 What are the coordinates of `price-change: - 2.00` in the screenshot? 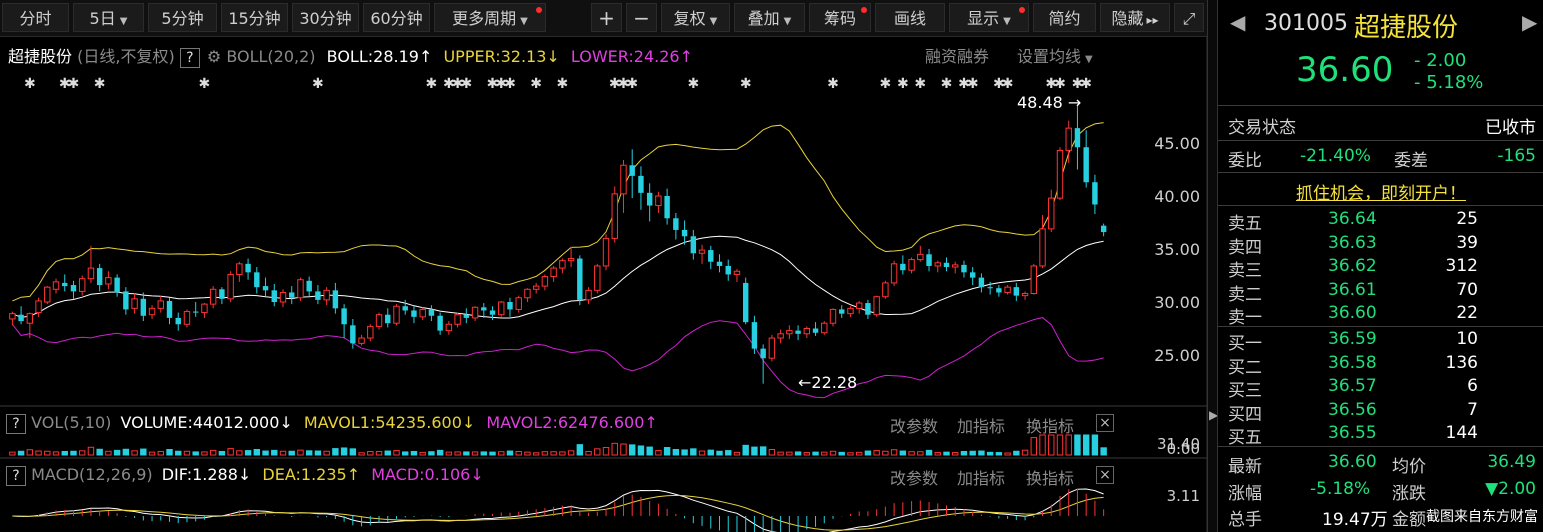 It's located at (1440, 60).